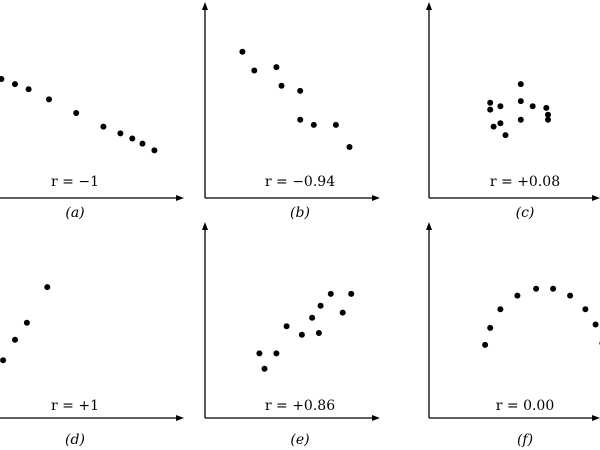  I want to click on correlation-label: r = +0.86, so click(300, 406).